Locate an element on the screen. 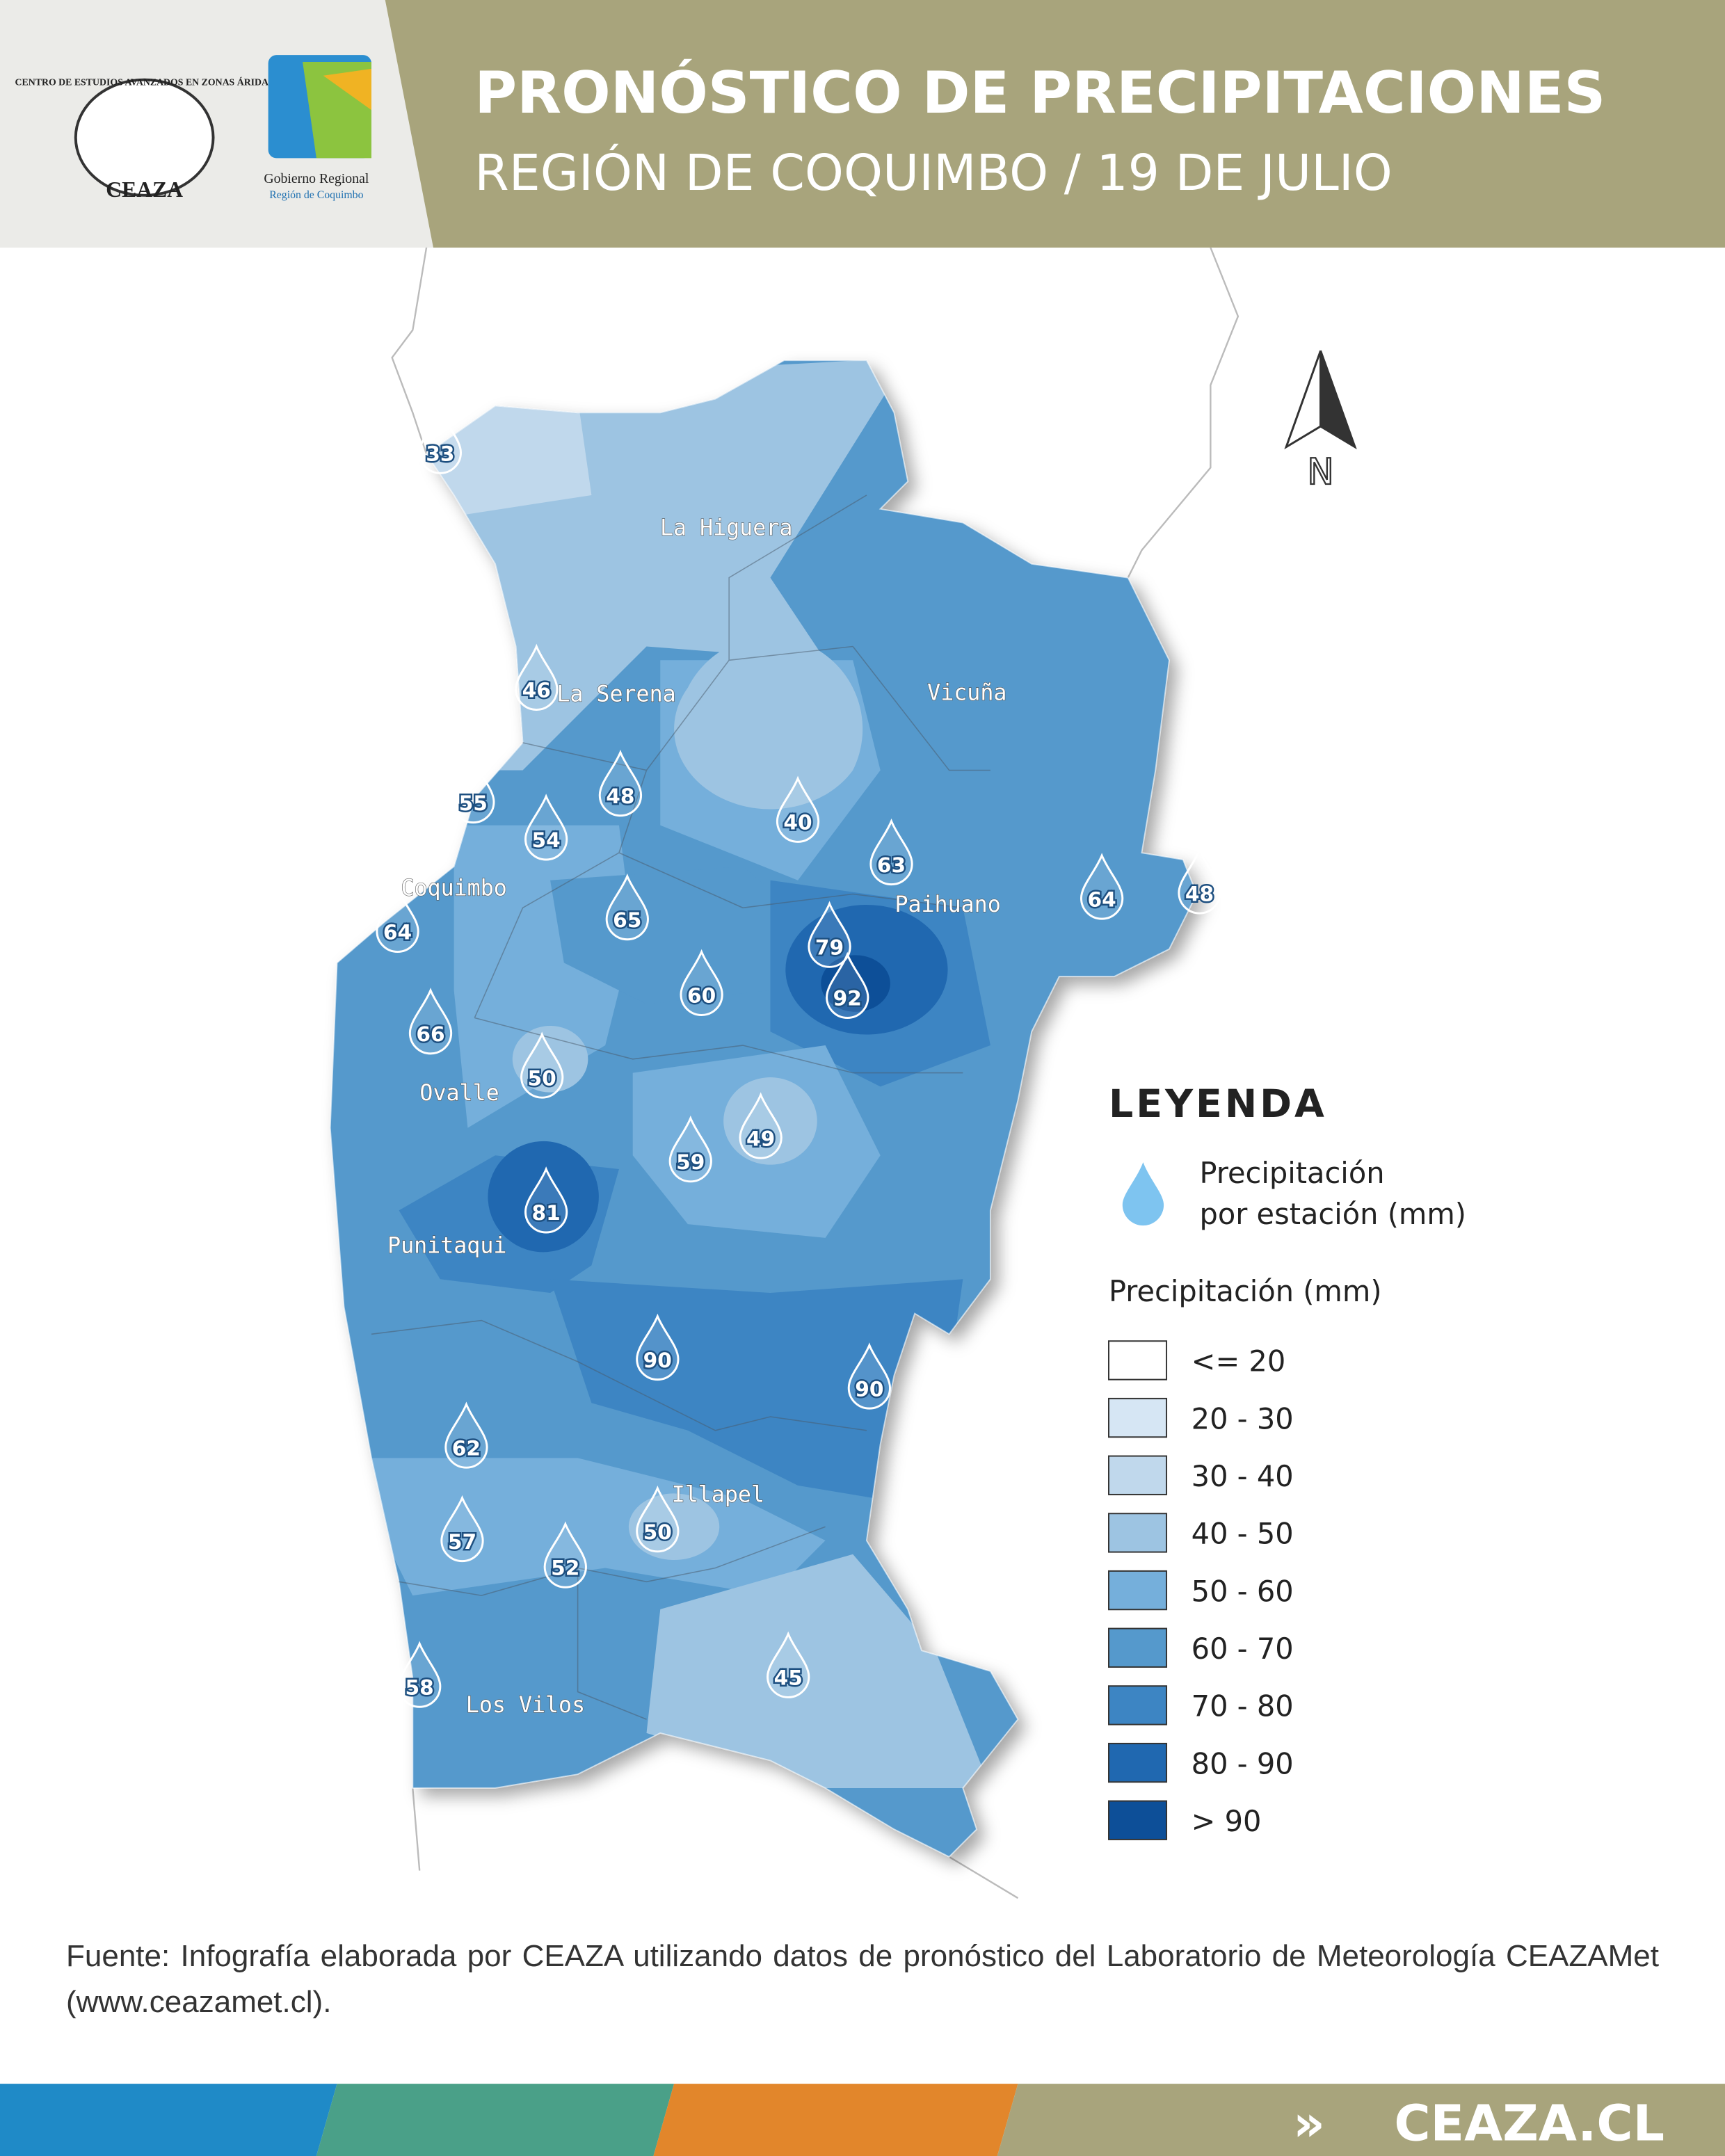 The image size is (1725, 2156). station-value: 81 is located at coordinates (545, 1212).